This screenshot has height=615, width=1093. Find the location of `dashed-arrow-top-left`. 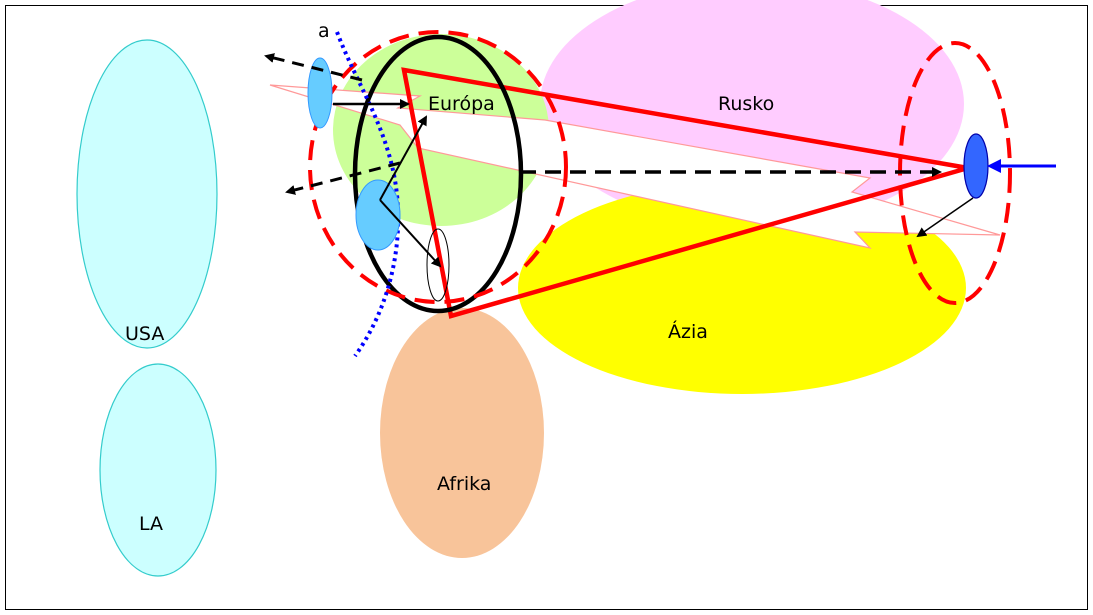

dashed-arrow-top-left is located at coordinates (313, 67).